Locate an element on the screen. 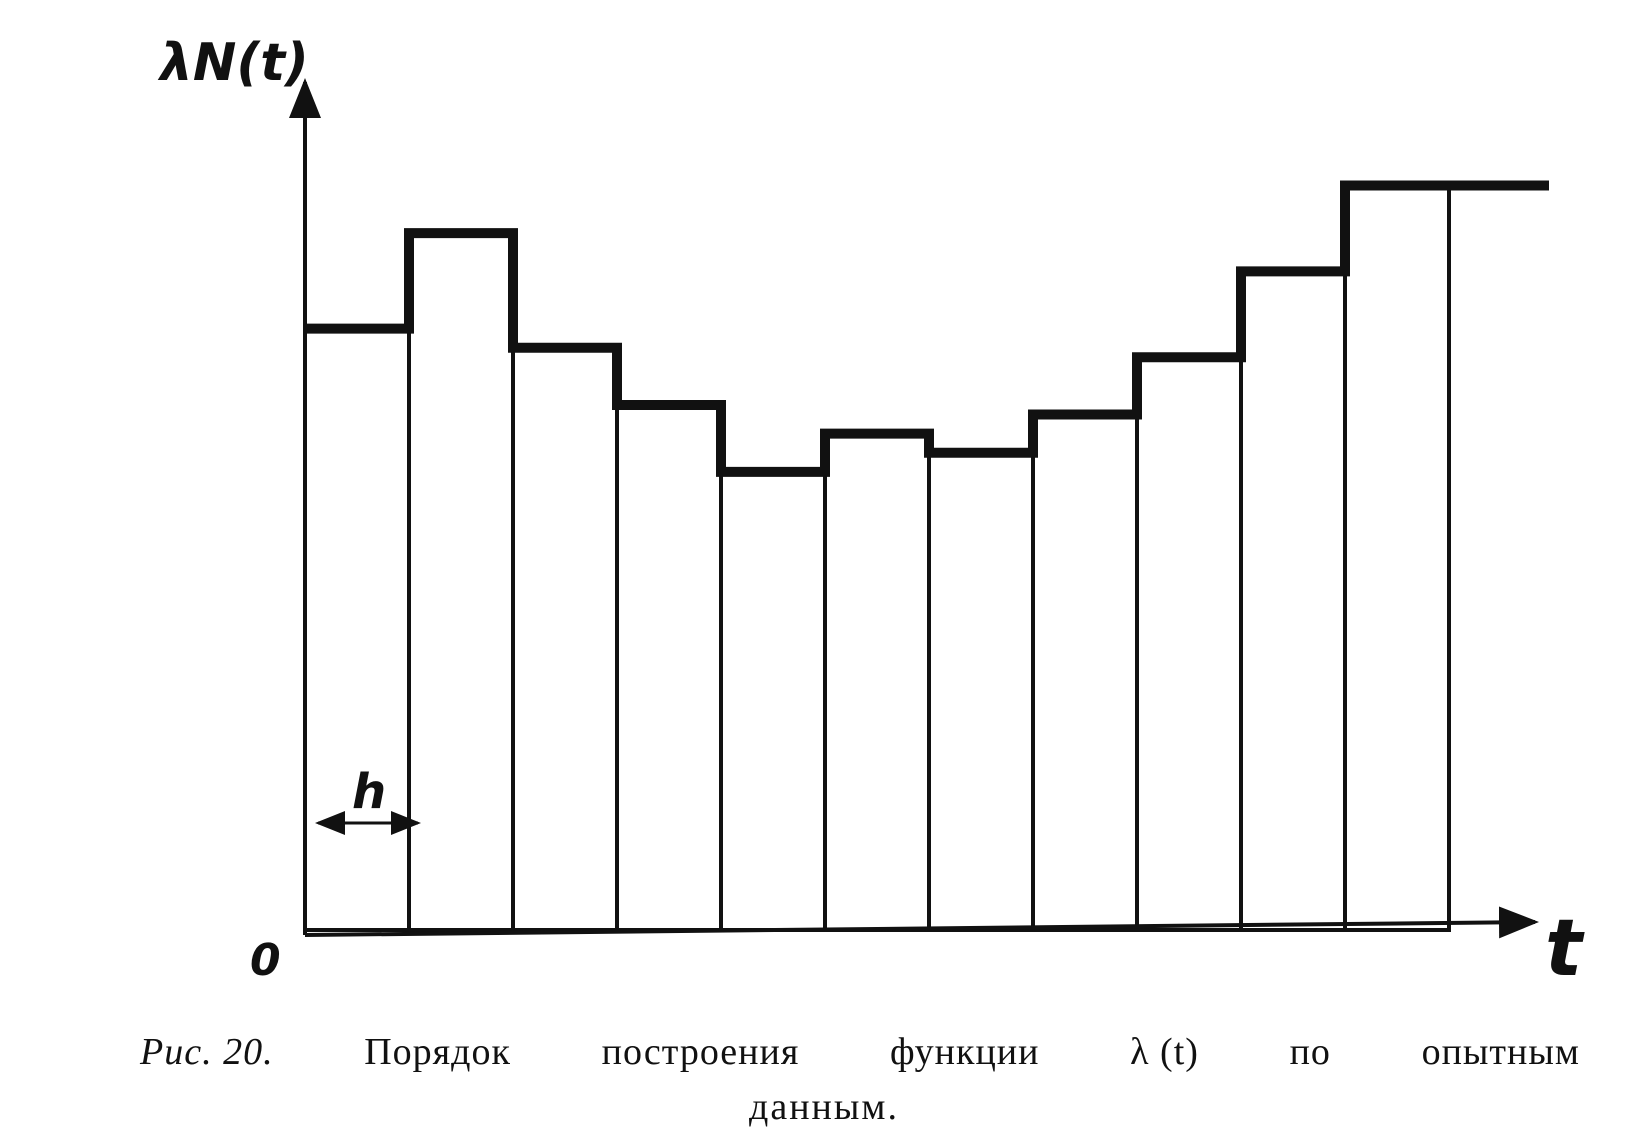 The image size is (1648, 1144). figure-caption-line2: данным. is located at coordinates (824, 1107).